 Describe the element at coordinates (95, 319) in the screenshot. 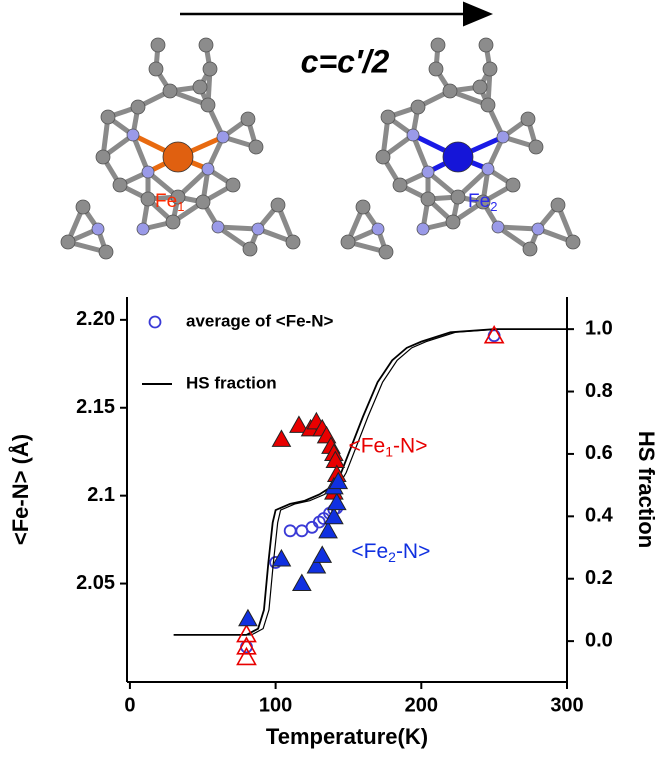

I see `y-tick-label: 2.20` at that location.